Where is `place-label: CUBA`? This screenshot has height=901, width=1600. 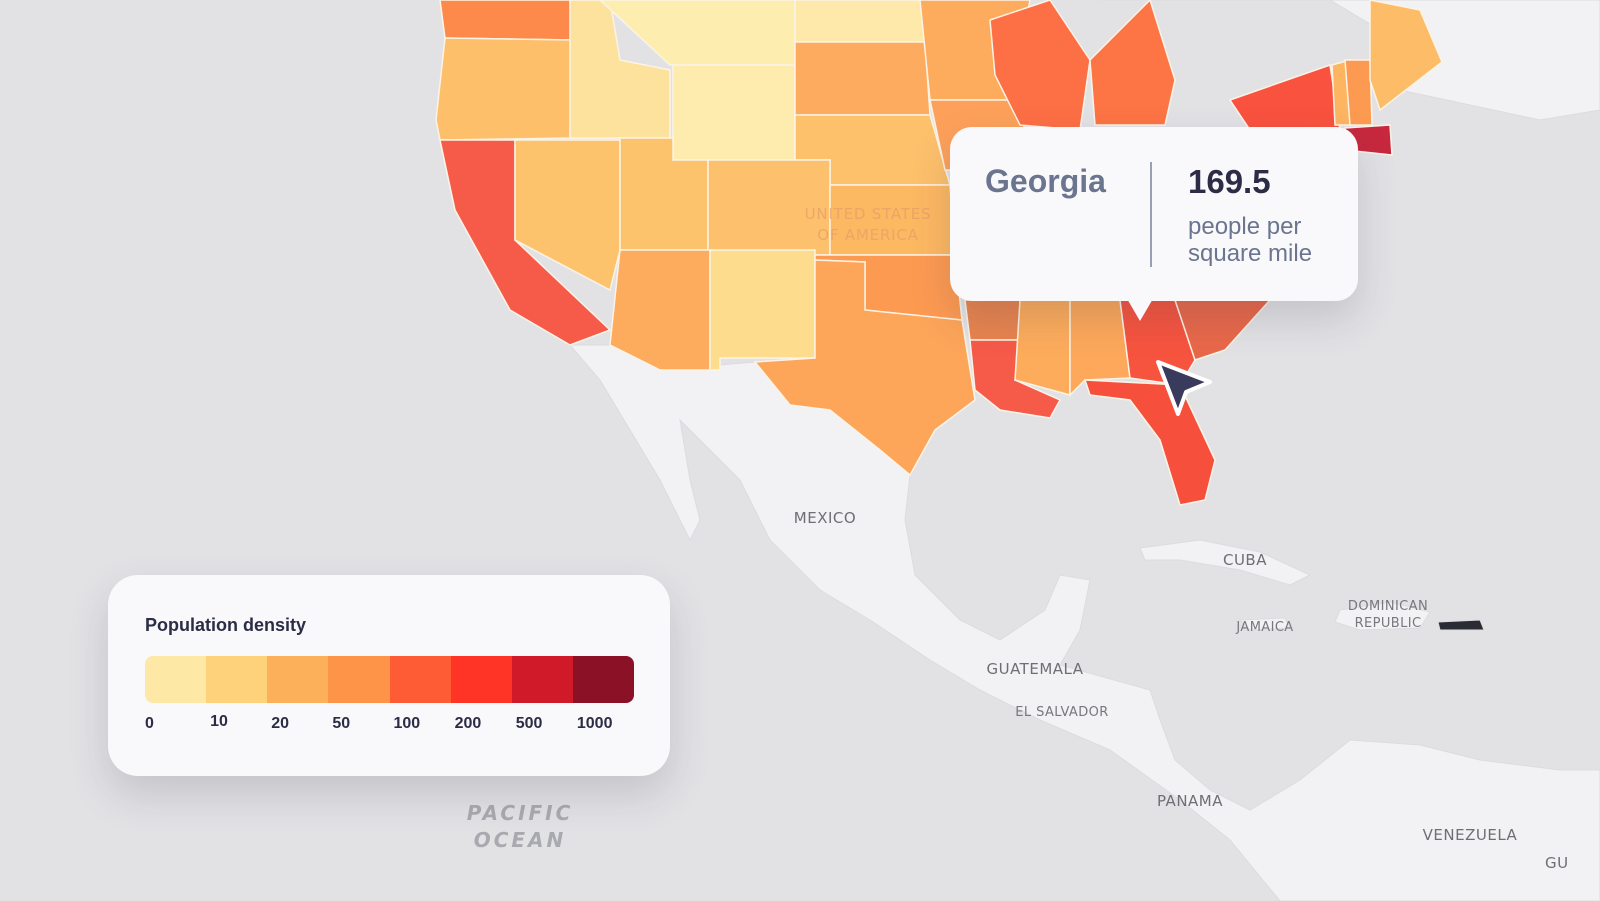
place-label: CUBA is located at coordinates (1245, 560).